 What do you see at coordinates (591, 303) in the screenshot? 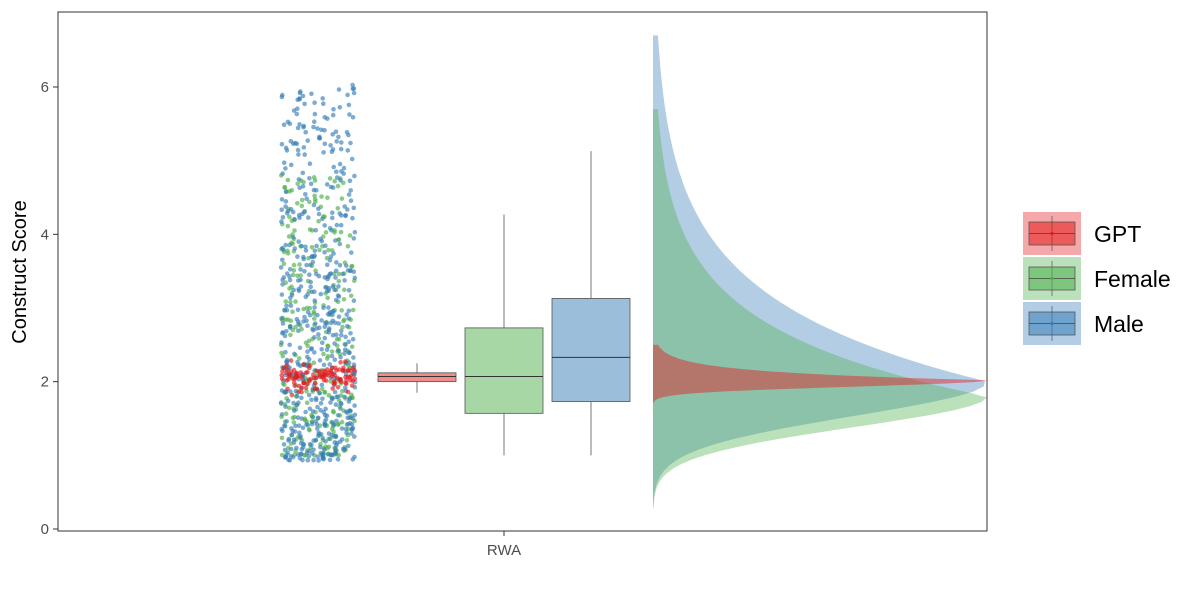
I see `boxplot-male` at bounding box center [591, 303].